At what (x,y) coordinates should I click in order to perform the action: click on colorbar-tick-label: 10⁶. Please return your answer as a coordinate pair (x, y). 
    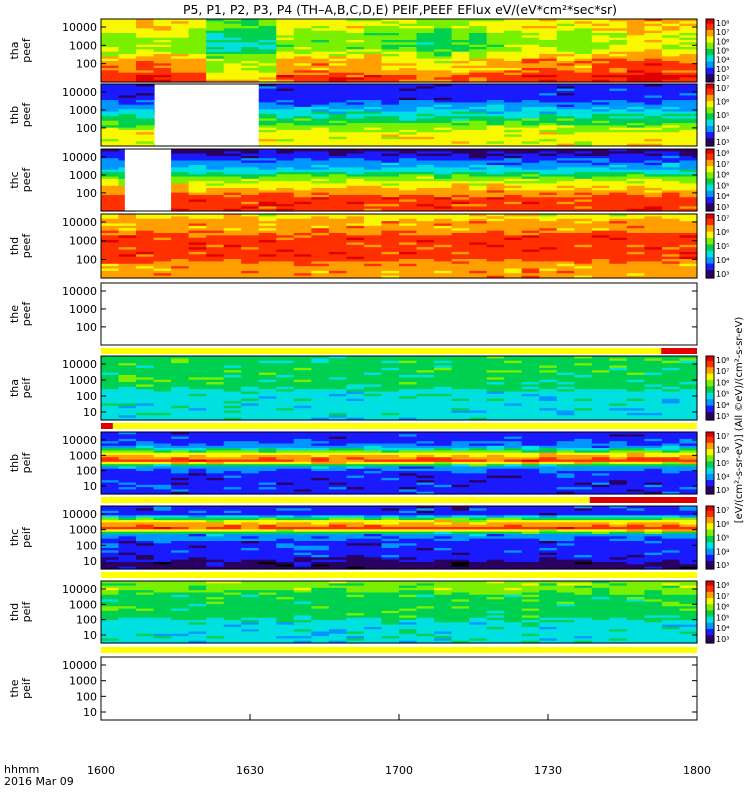
    Looking at the image, I should click on (722, 232).